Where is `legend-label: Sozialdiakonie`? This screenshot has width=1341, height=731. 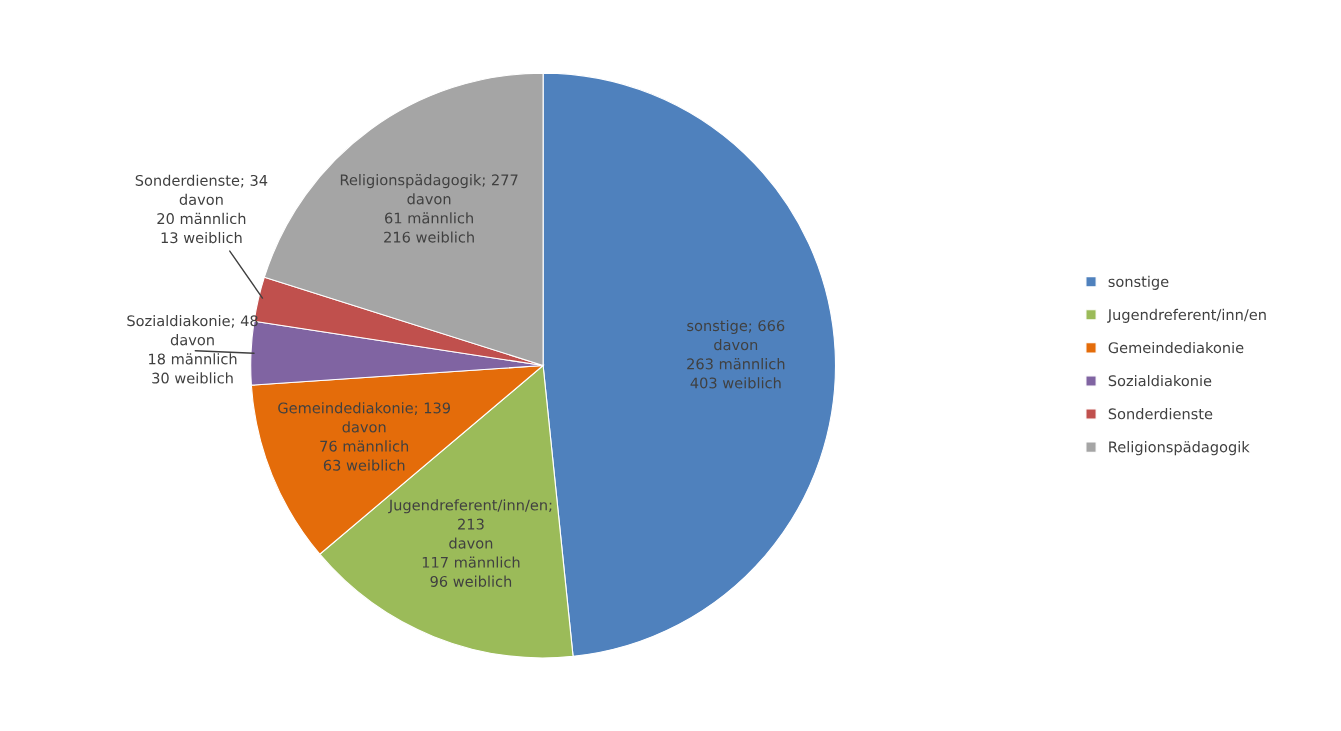 legend-label: Sozialdiakonie is located at coordinates (1160, 380).